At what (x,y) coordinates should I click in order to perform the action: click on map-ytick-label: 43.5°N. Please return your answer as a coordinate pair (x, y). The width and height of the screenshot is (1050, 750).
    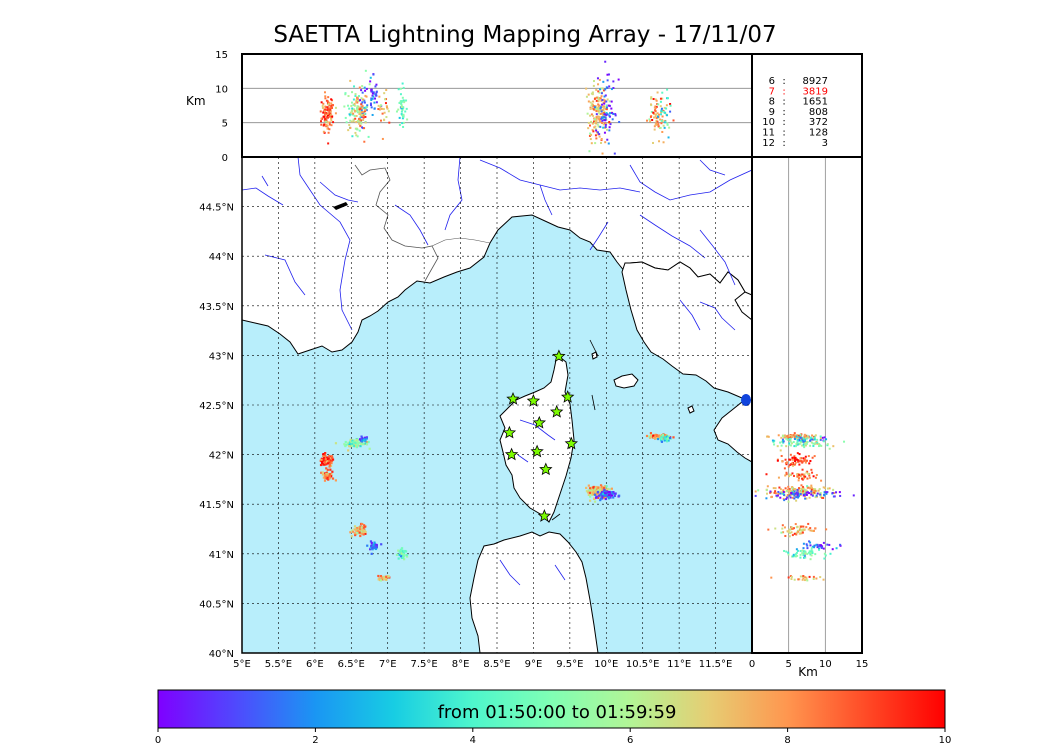
    Looking at the image, I should click on (216, 307).